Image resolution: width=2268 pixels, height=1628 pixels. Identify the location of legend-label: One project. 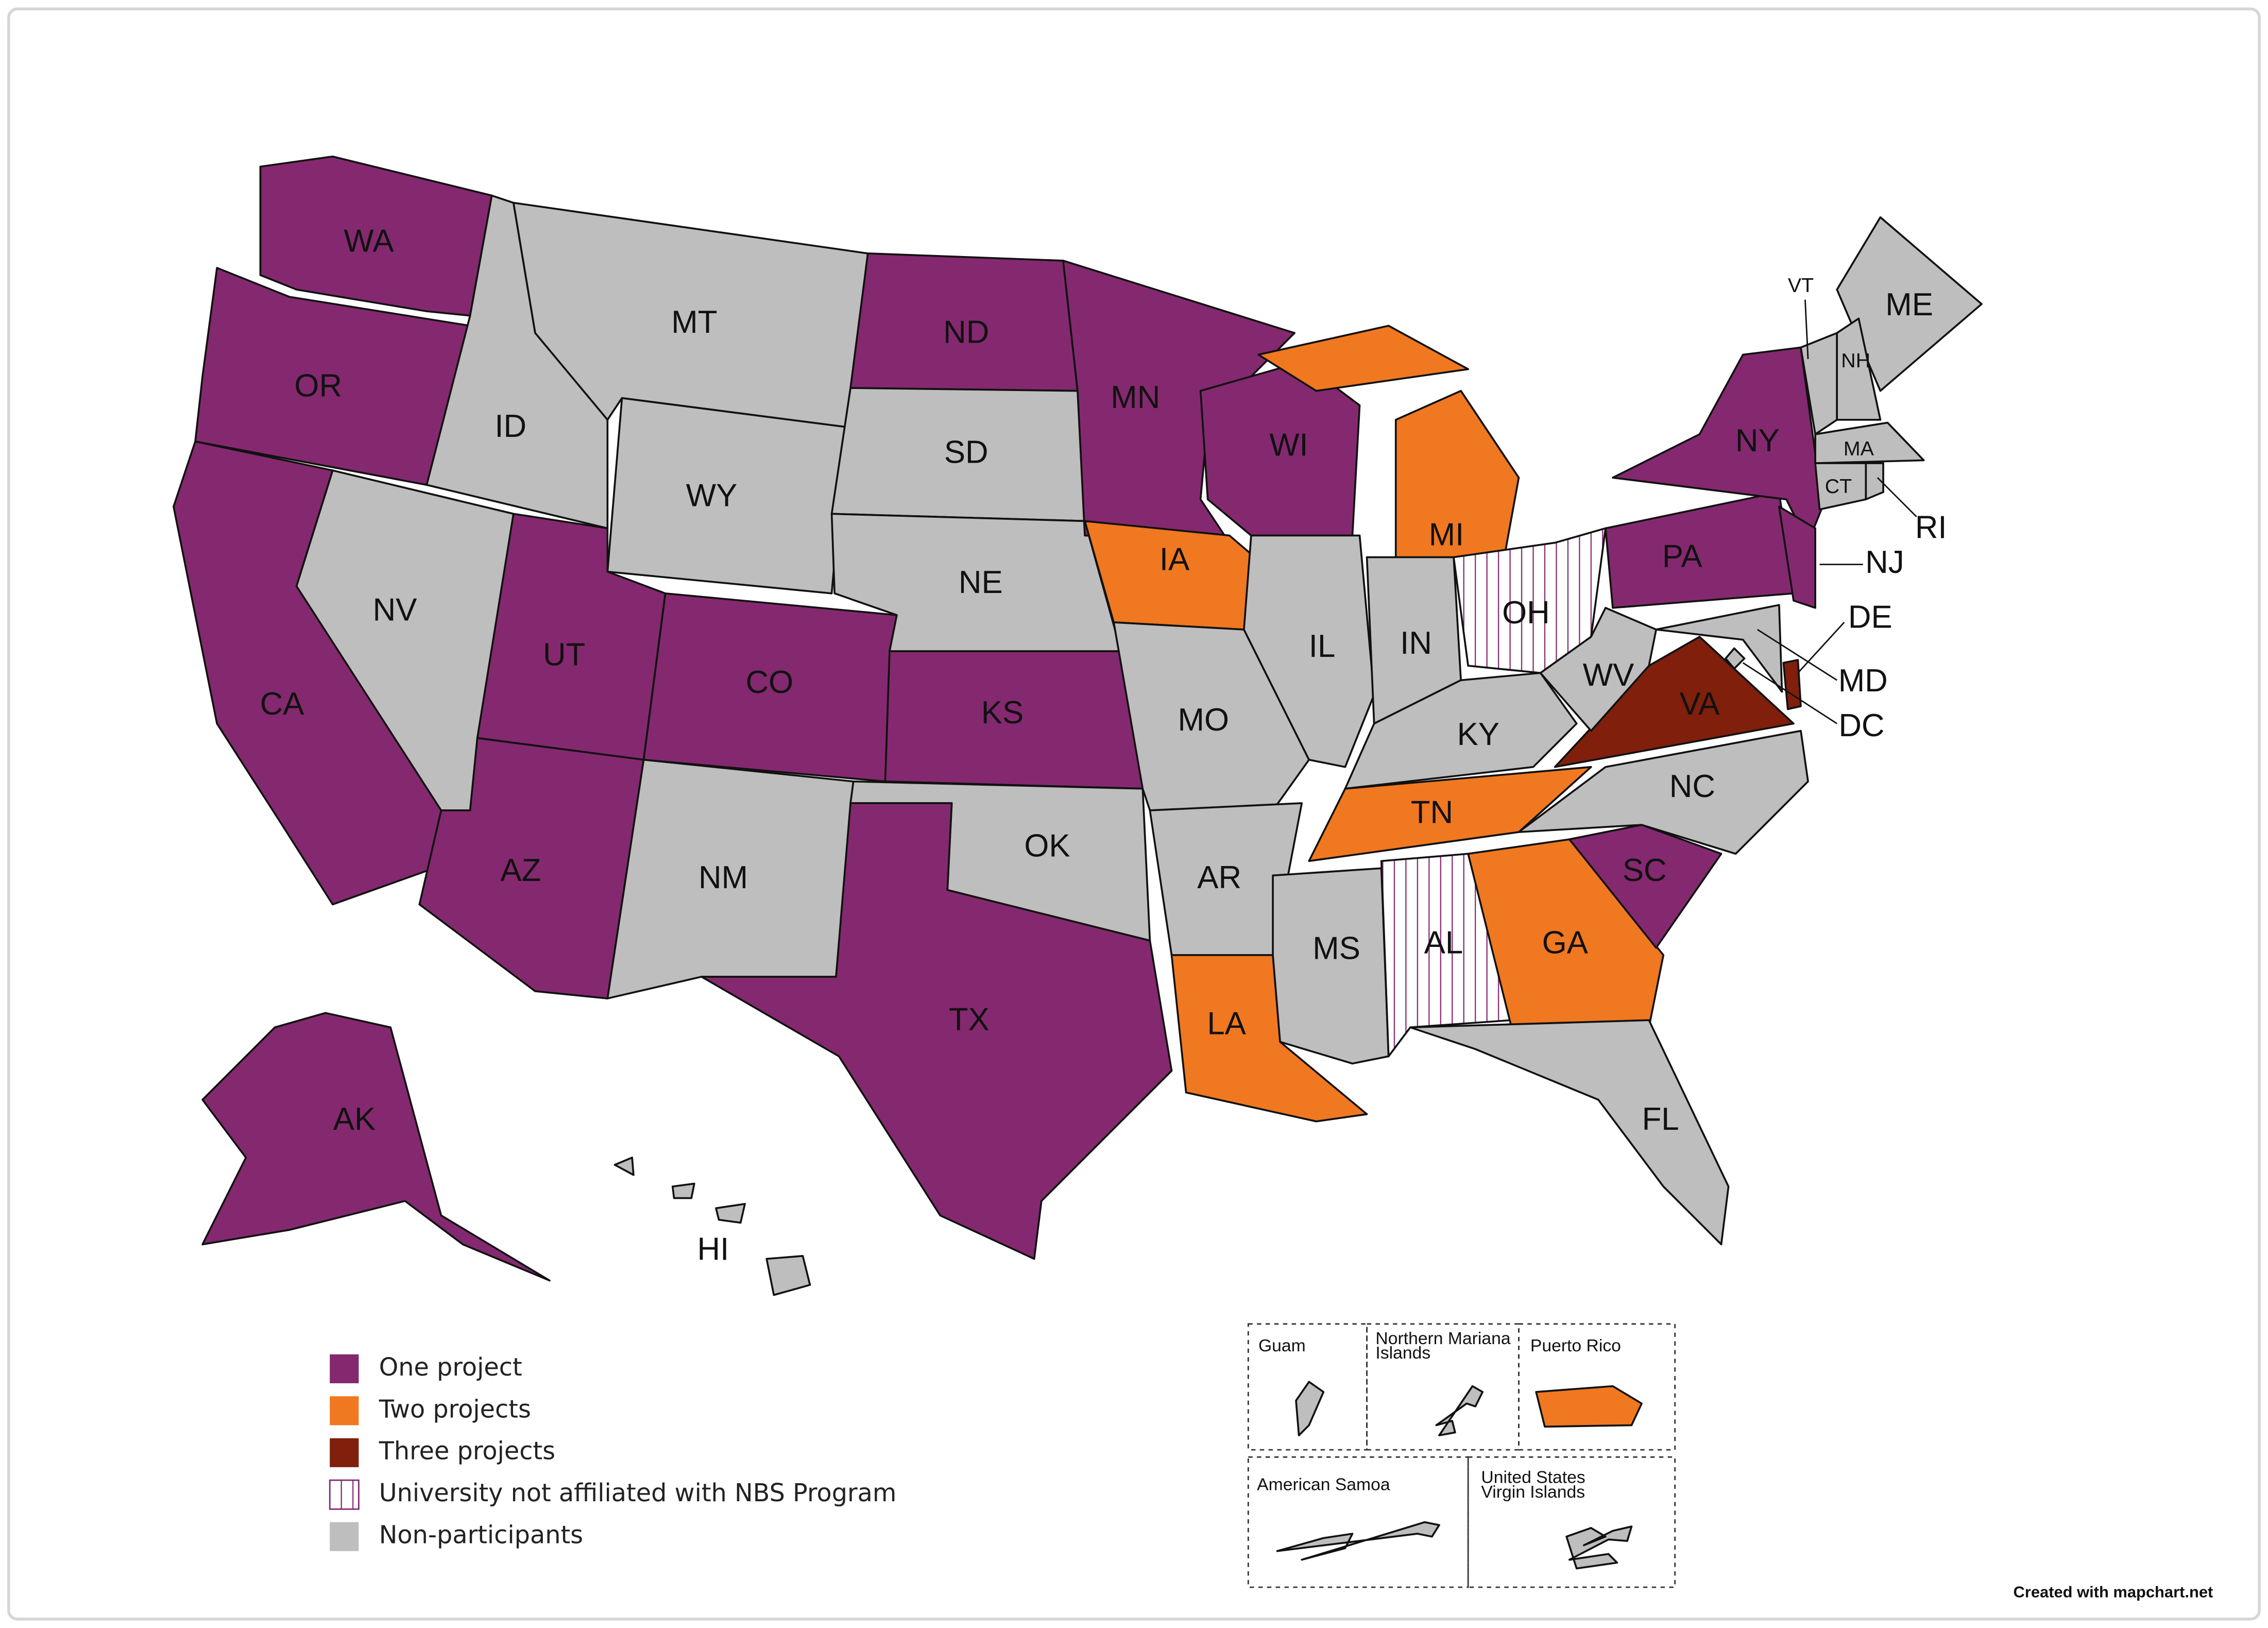
(450, 1367).